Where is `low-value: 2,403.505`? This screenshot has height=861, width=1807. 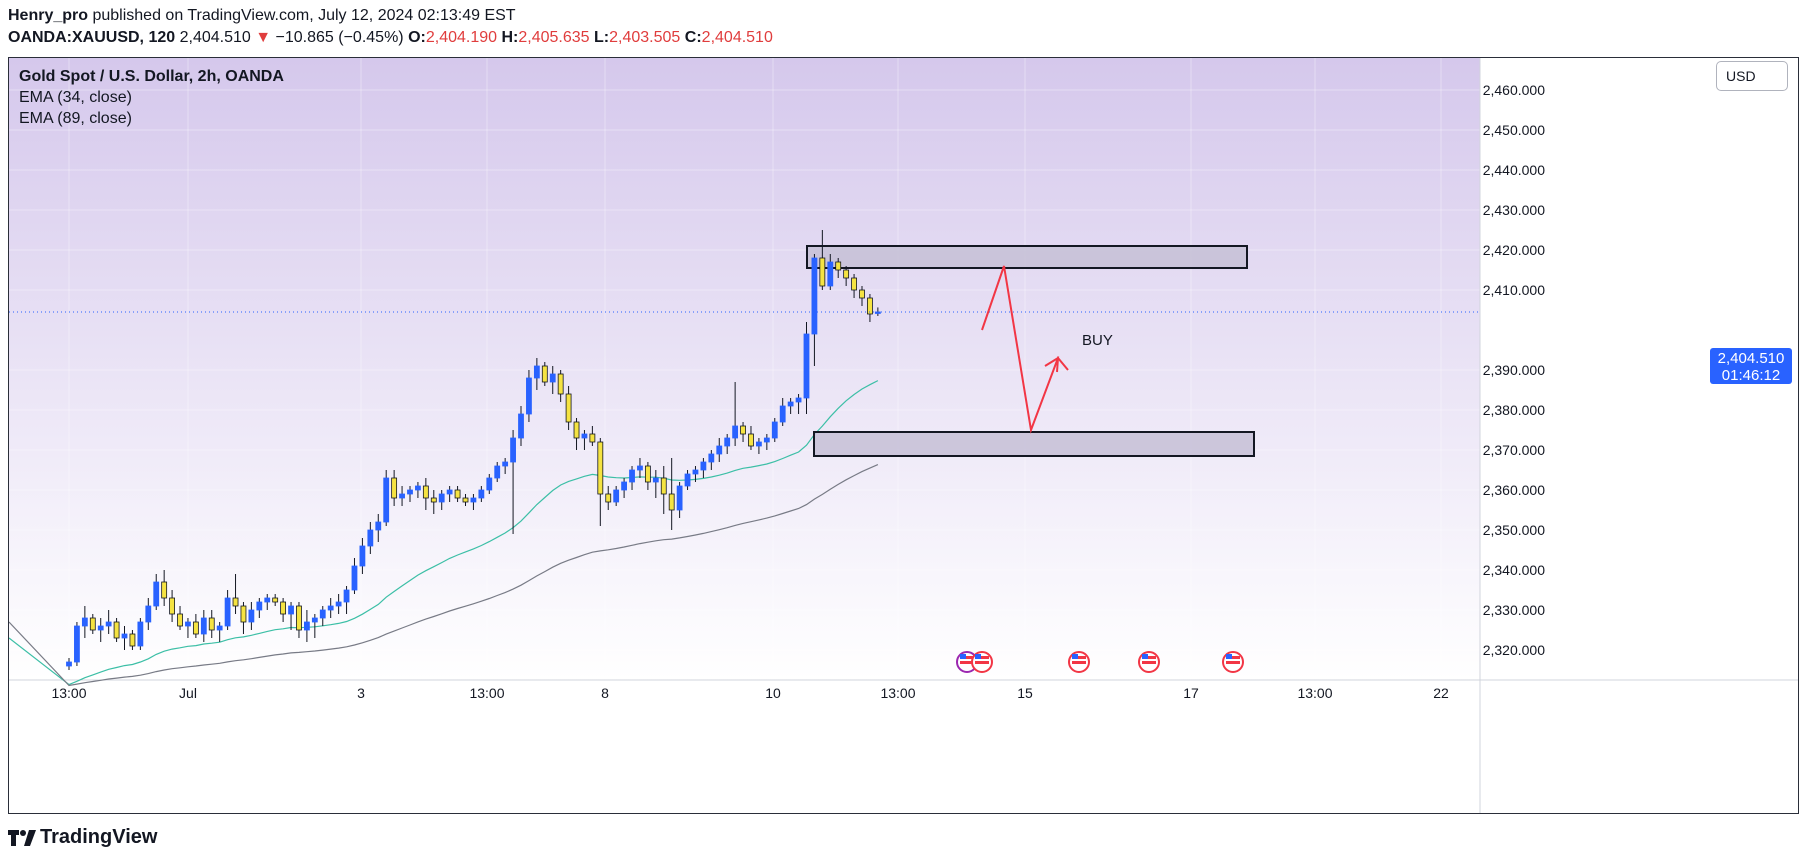
low-value: 2,403.505 is located at coordinates (645, 37).